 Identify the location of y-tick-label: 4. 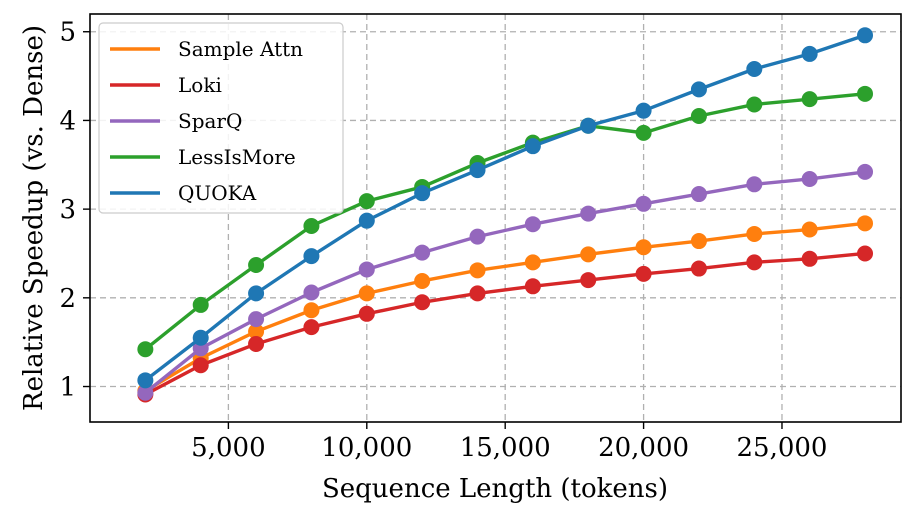
(67, 121).